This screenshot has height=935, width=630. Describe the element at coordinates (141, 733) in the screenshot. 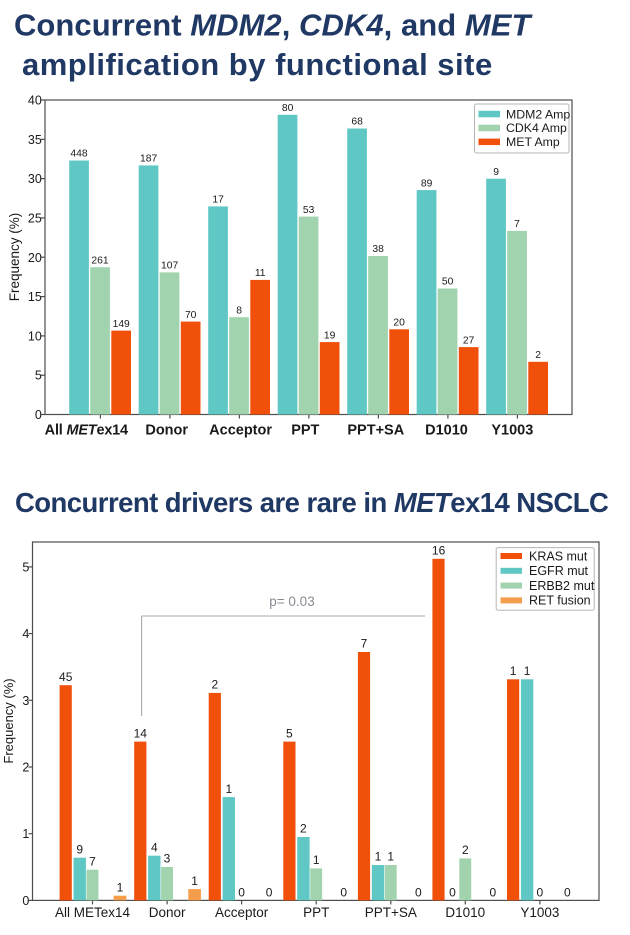

I see `svg-text: 14` at that location.